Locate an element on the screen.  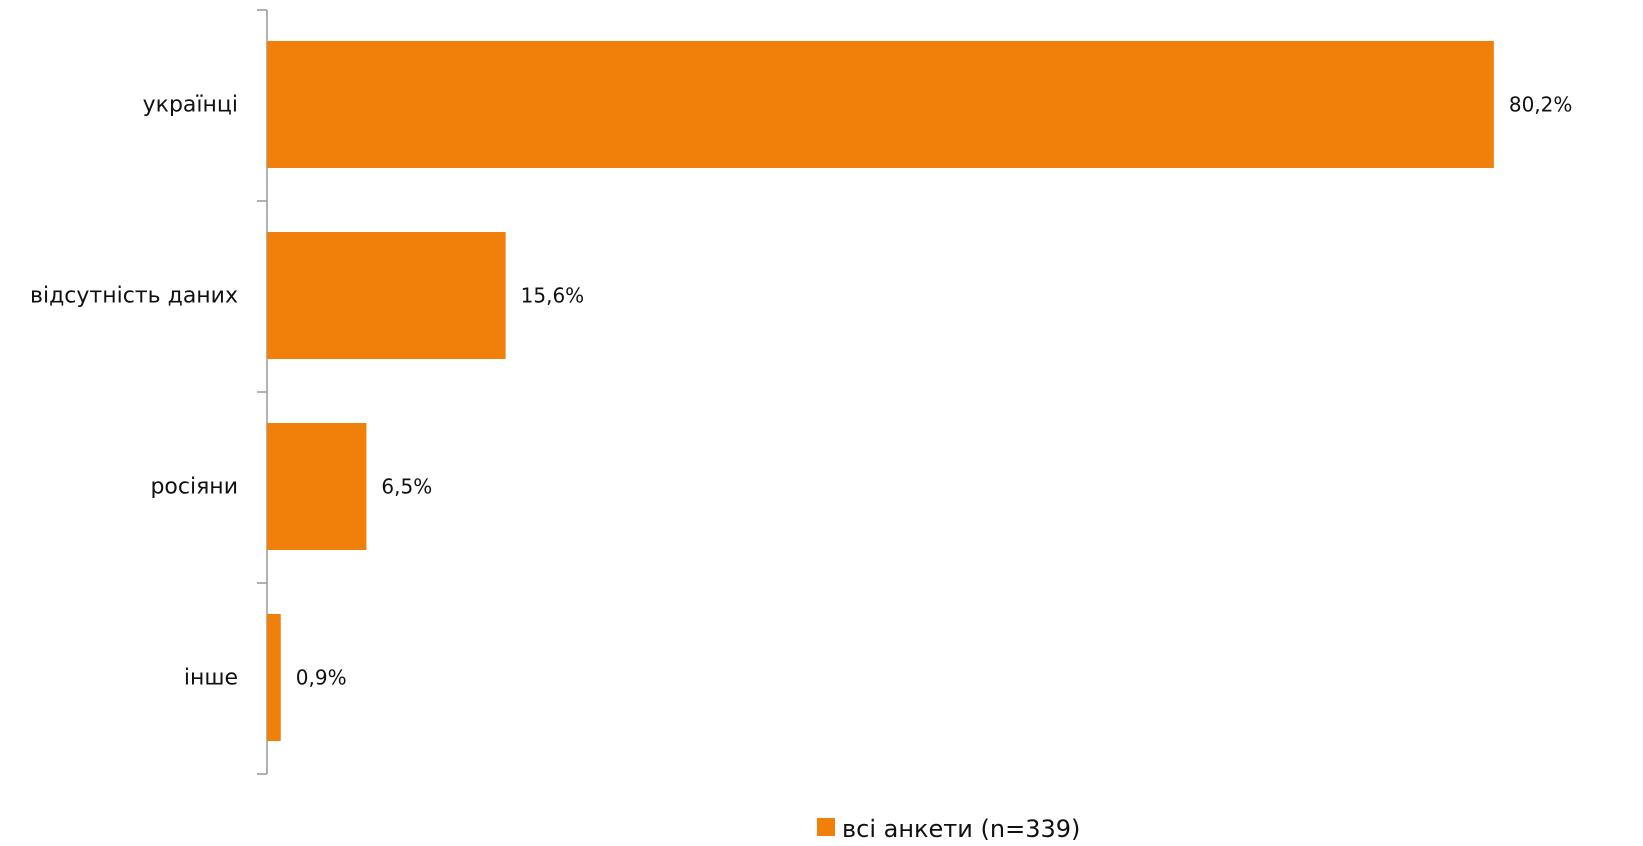
value-label: 15,6% is located at coordinates (553, 296).